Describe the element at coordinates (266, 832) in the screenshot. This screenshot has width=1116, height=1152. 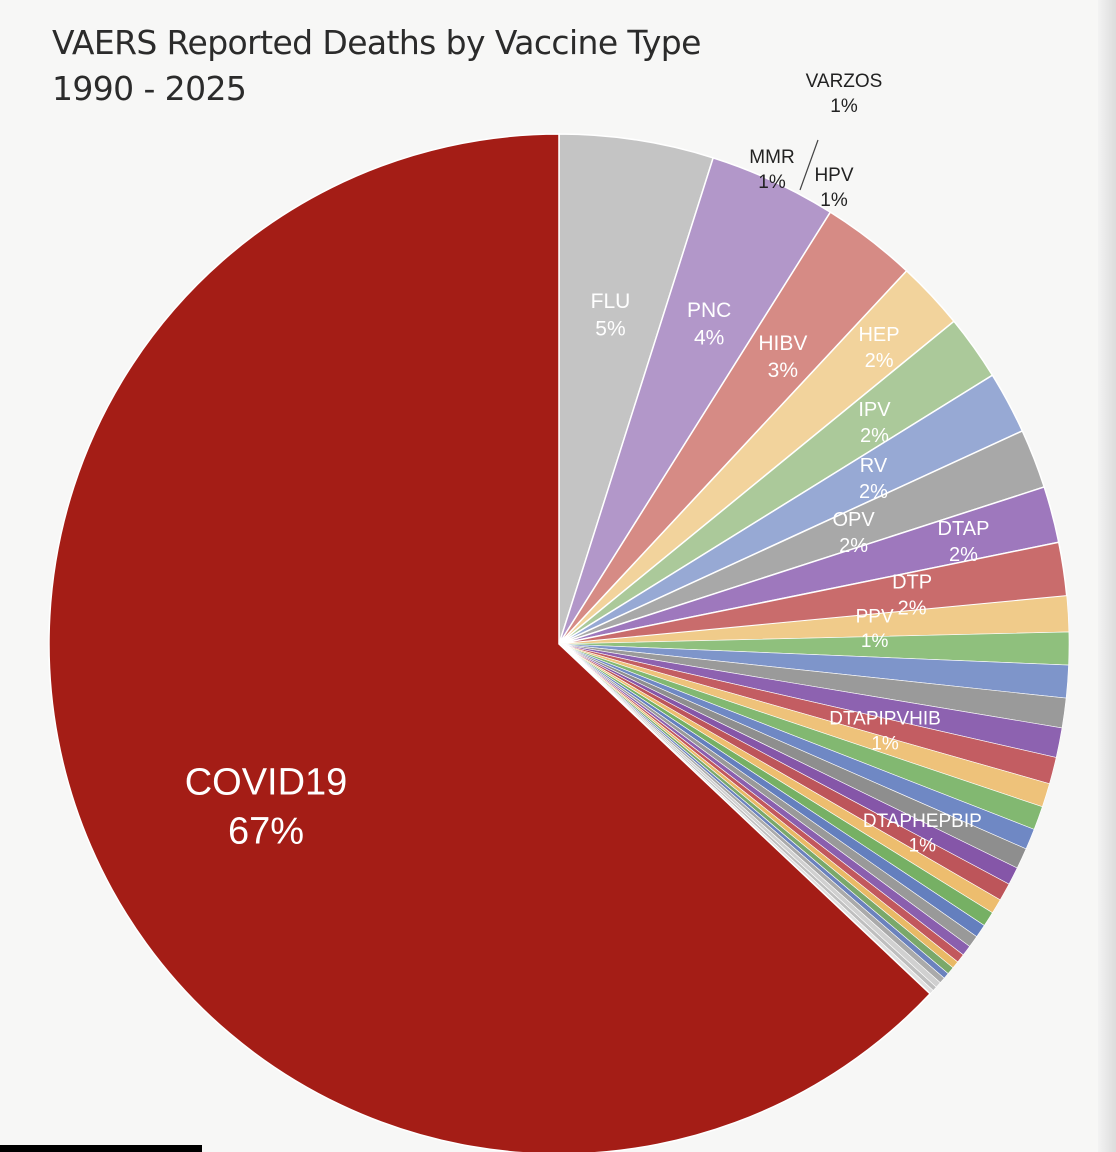
I see `slice-percent: 67%` at that location.